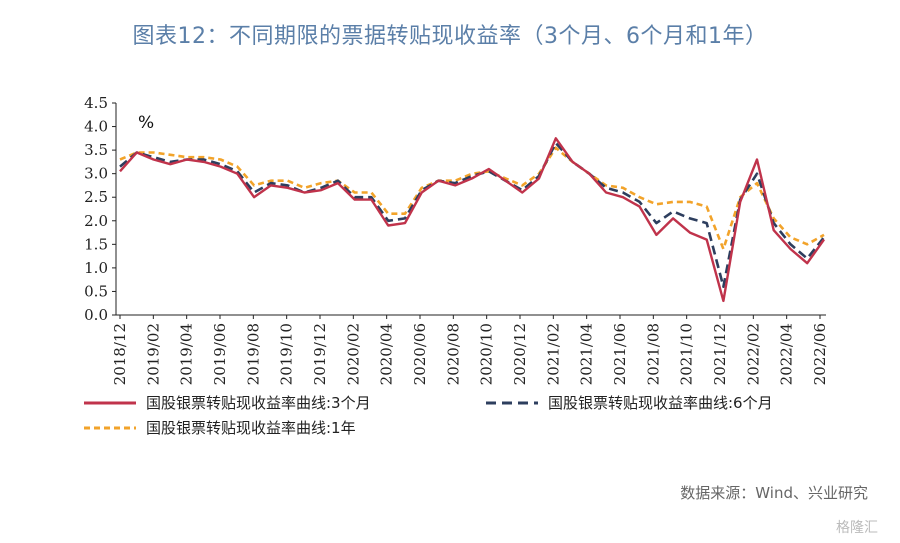  I want to click on legend-label: 国股银票转贴现收益率曲线:6个月, so click(660, 403).